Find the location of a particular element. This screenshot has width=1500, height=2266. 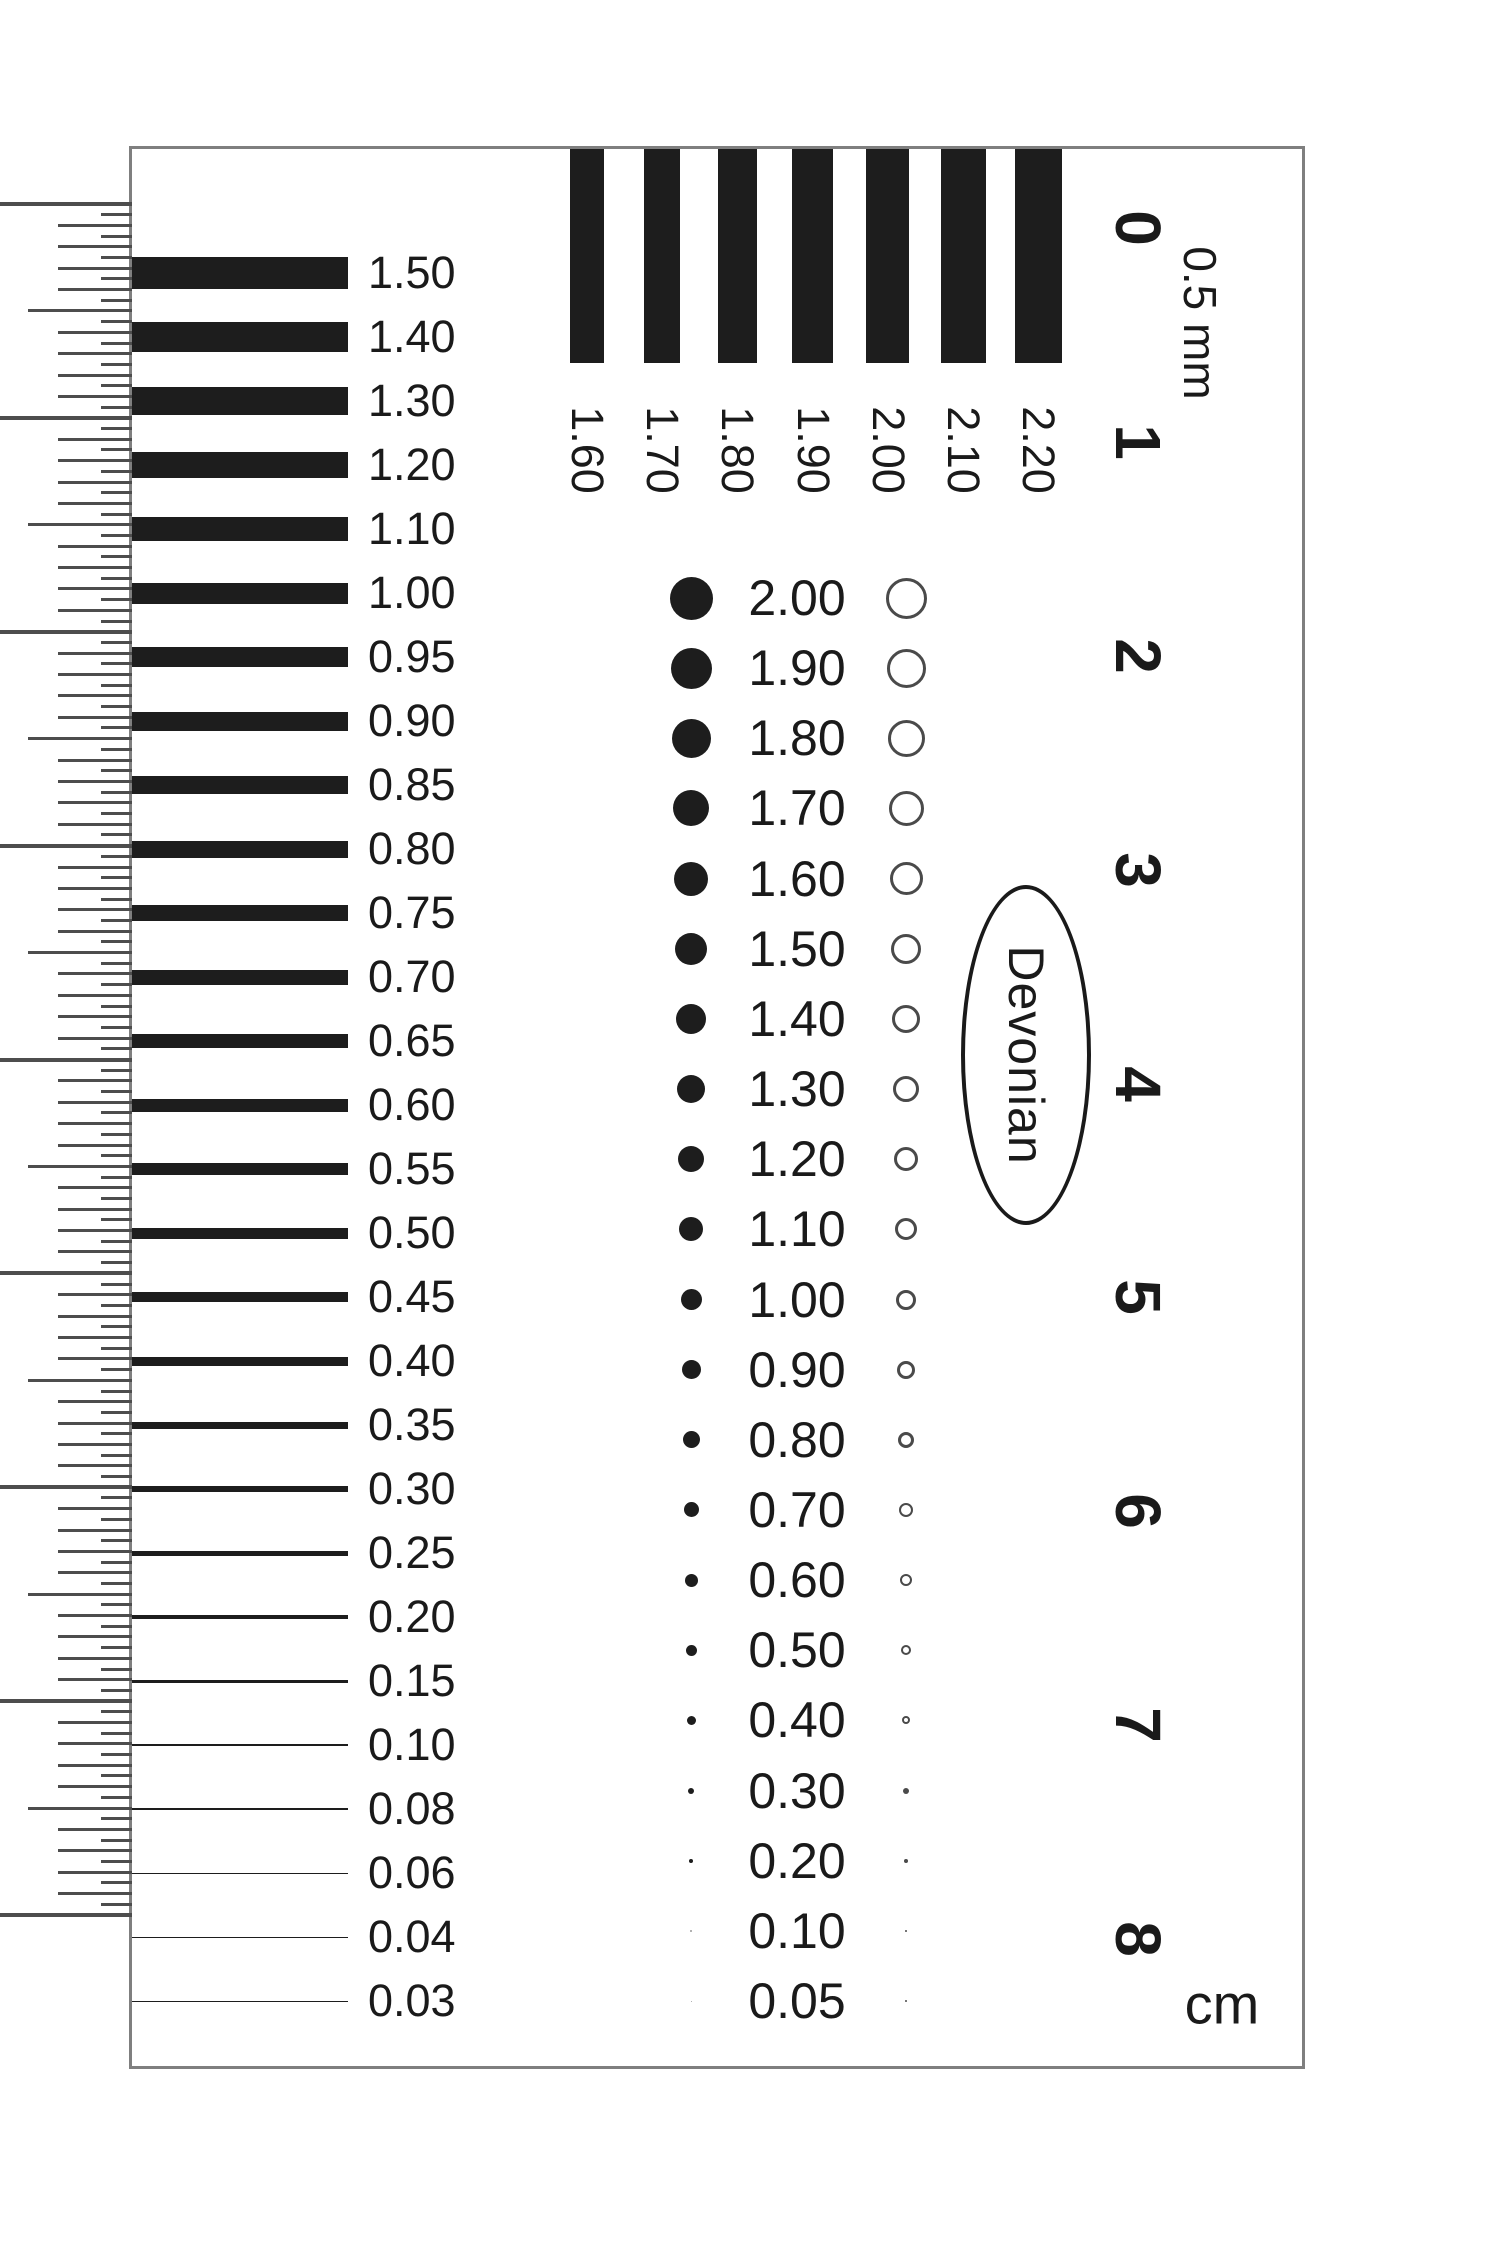

devonian-oval is located at coordinates (1026, 1055).